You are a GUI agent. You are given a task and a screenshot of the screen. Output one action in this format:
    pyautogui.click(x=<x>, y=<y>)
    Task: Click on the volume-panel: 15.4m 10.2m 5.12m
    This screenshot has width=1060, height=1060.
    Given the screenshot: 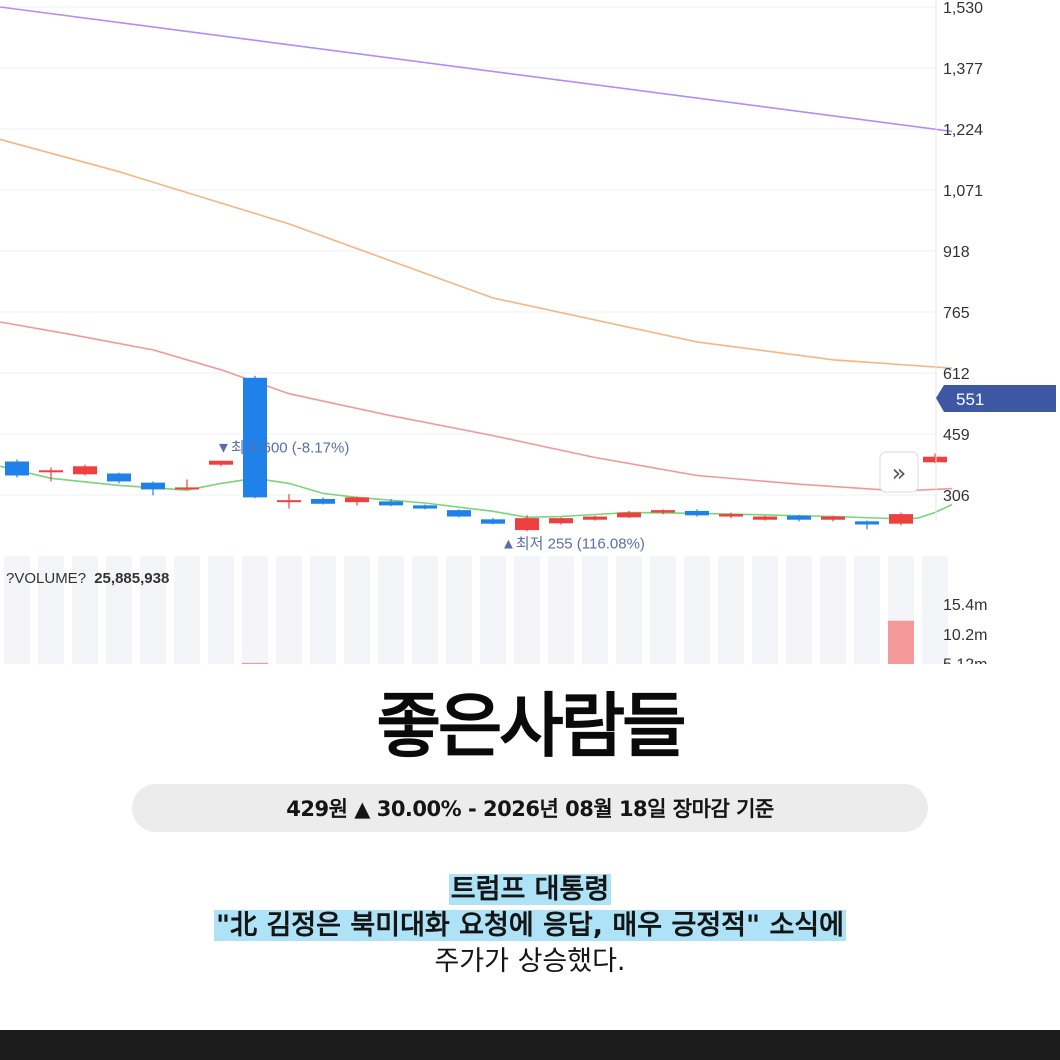 What is the action you would take?
    pyautogui.click(x=495, y=610)
    